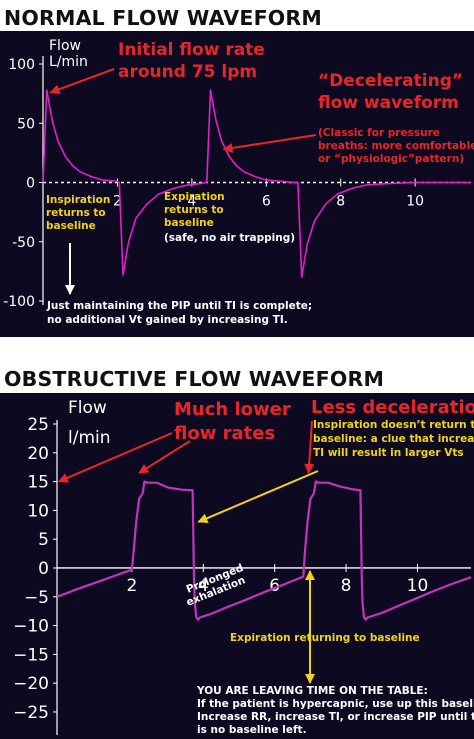 The width and height of the screenshot is (474, 739). What do you see at coordinates (38, 454) in the screenshot?
I see `y-tick-label: 20` at bounding box center [38, 454].